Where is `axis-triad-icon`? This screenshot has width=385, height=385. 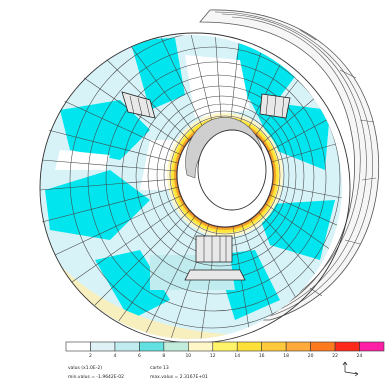 axis-triad-icon is located at coordinates (350, 369).